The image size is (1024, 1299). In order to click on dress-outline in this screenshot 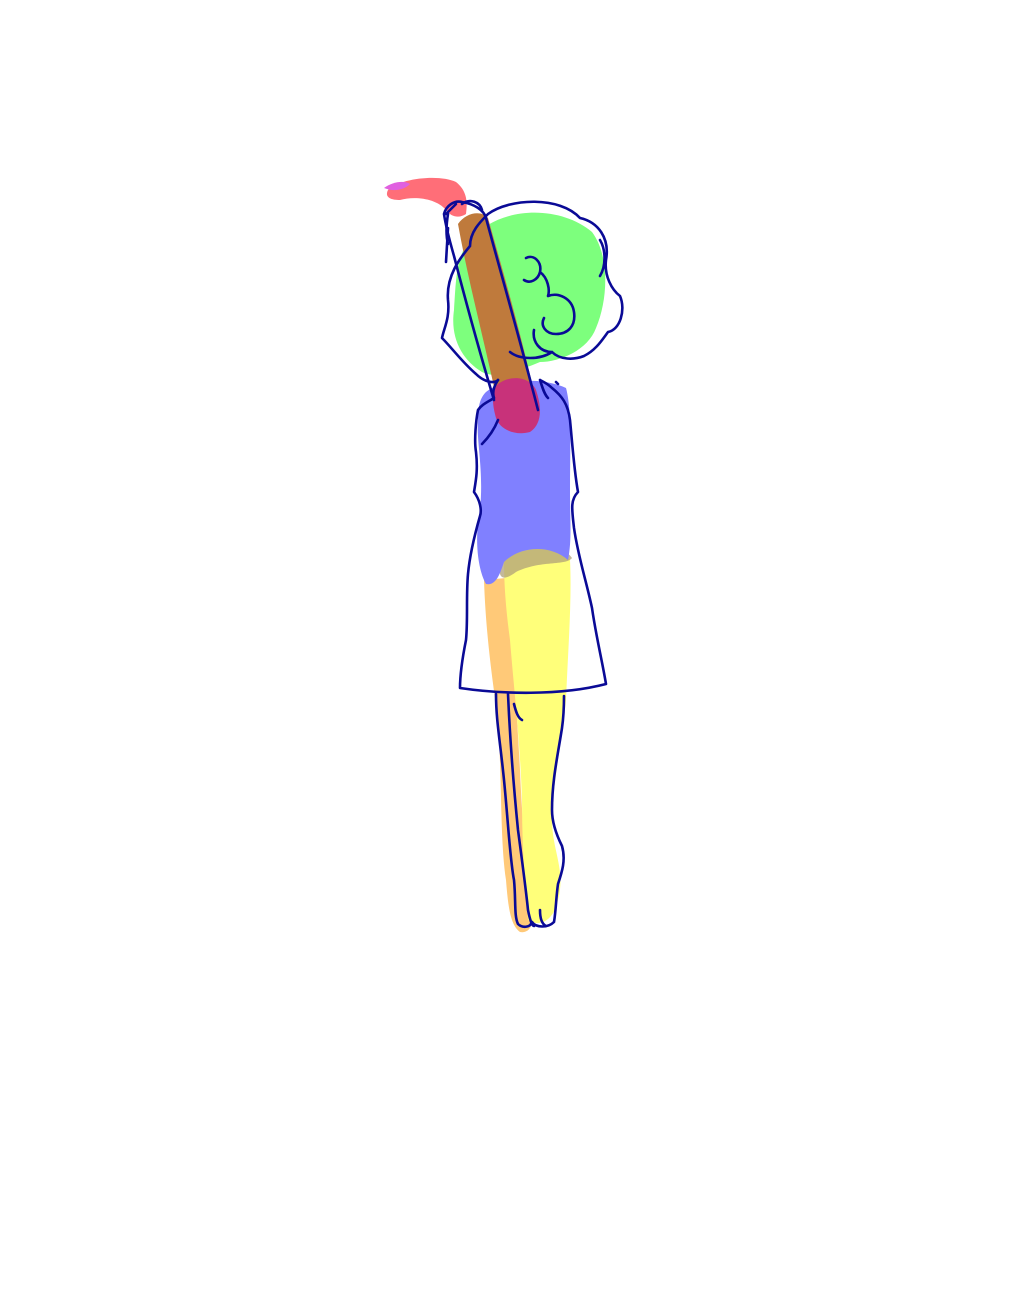, I will do `click(533, 536)`.